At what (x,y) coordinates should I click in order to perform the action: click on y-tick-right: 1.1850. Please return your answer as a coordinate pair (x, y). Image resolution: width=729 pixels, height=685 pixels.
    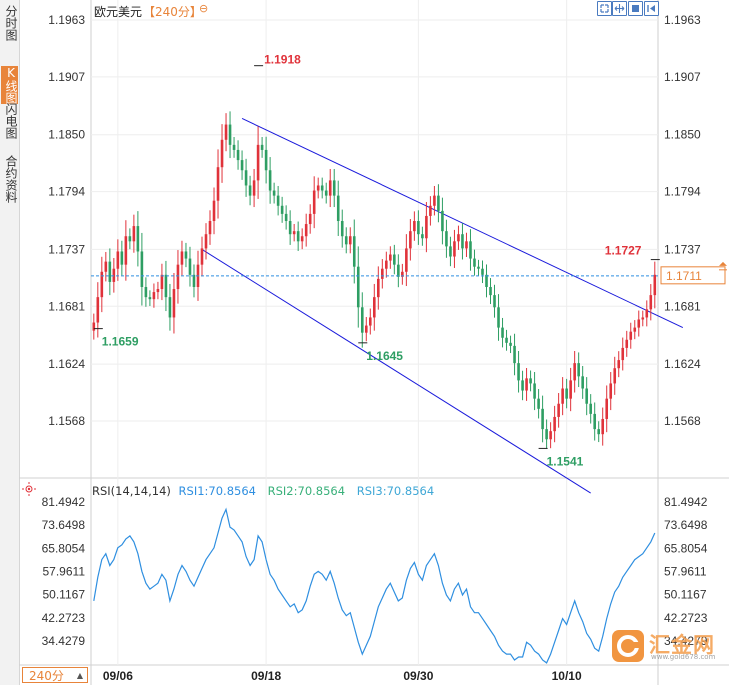
    Looking at the image, I should click on (682, 135).